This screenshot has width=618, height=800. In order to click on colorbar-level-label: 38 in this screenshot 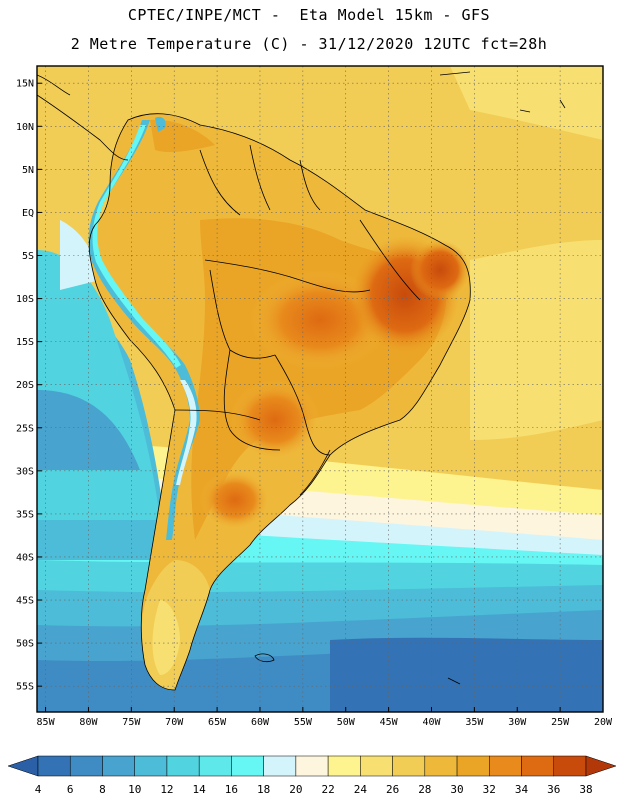, I will do `click(585, 789)`.